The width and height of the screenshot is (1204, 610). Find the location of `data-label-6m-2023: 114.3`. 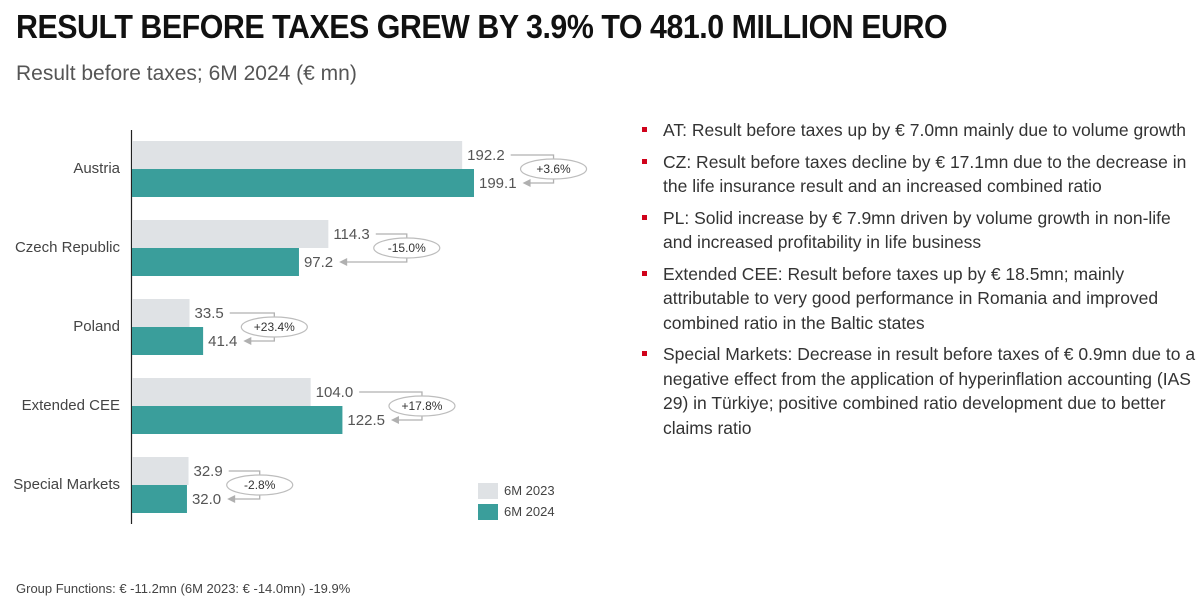

data-label-6m-2023: 114.3 is located at coordinates (351, 234).